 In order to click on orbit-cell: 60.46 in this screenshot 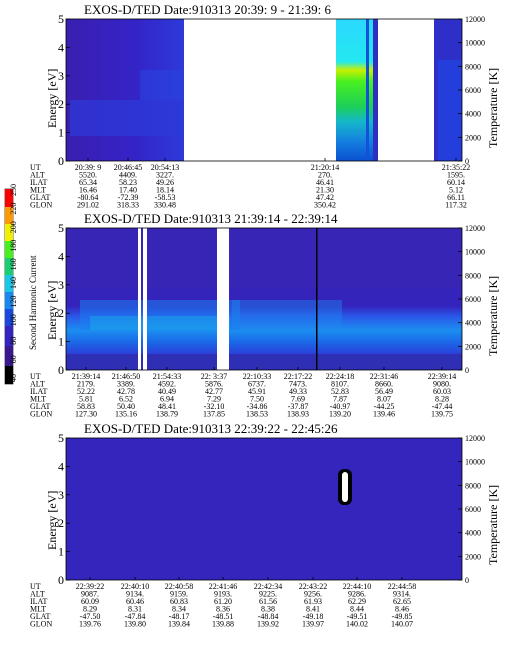, I will do `click(135, 601)`.